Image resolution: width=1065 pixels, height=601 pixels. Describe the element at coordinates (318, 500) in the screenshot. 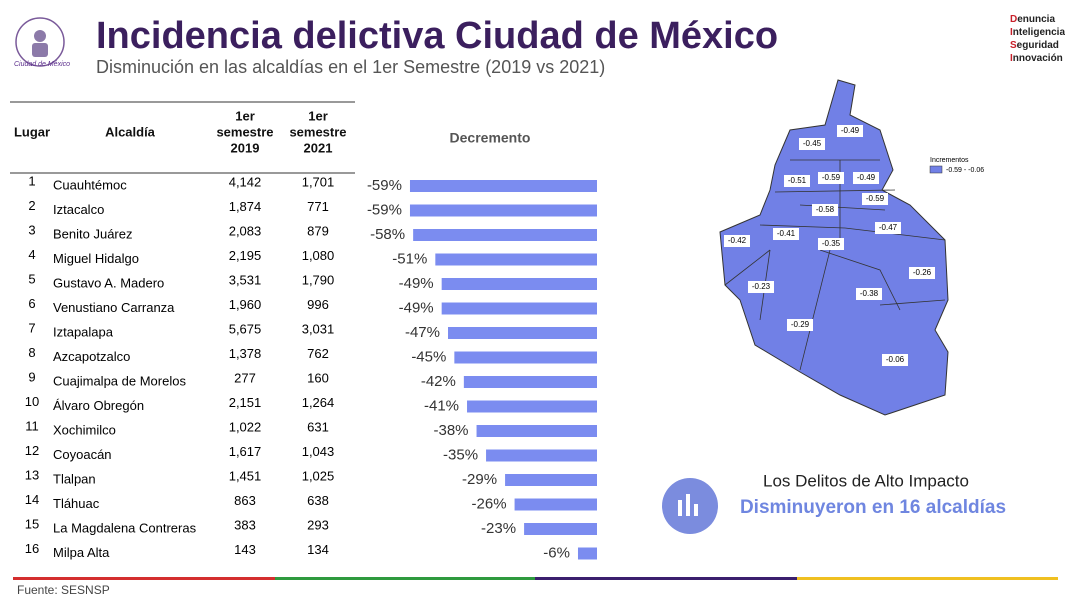

I see `value-2021: 638` at that location.